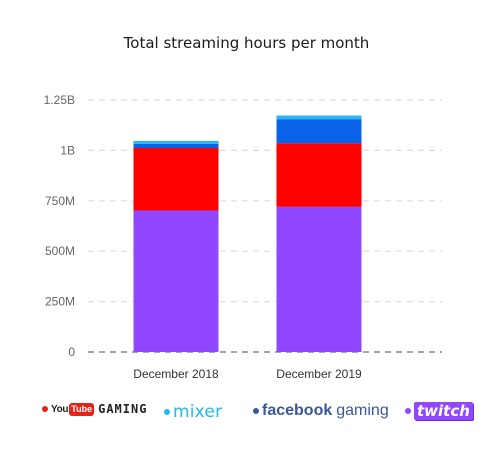 This screenshot has height=458, width=493. I want to click on y-tick-label: 250M, so click(60, 302).